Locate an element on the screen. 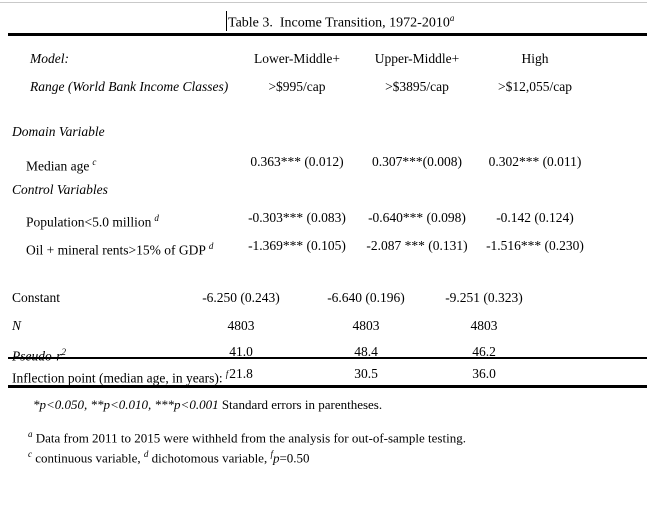  cell-value: -0.303*** (0.083) is located at coordinates (297, 217).